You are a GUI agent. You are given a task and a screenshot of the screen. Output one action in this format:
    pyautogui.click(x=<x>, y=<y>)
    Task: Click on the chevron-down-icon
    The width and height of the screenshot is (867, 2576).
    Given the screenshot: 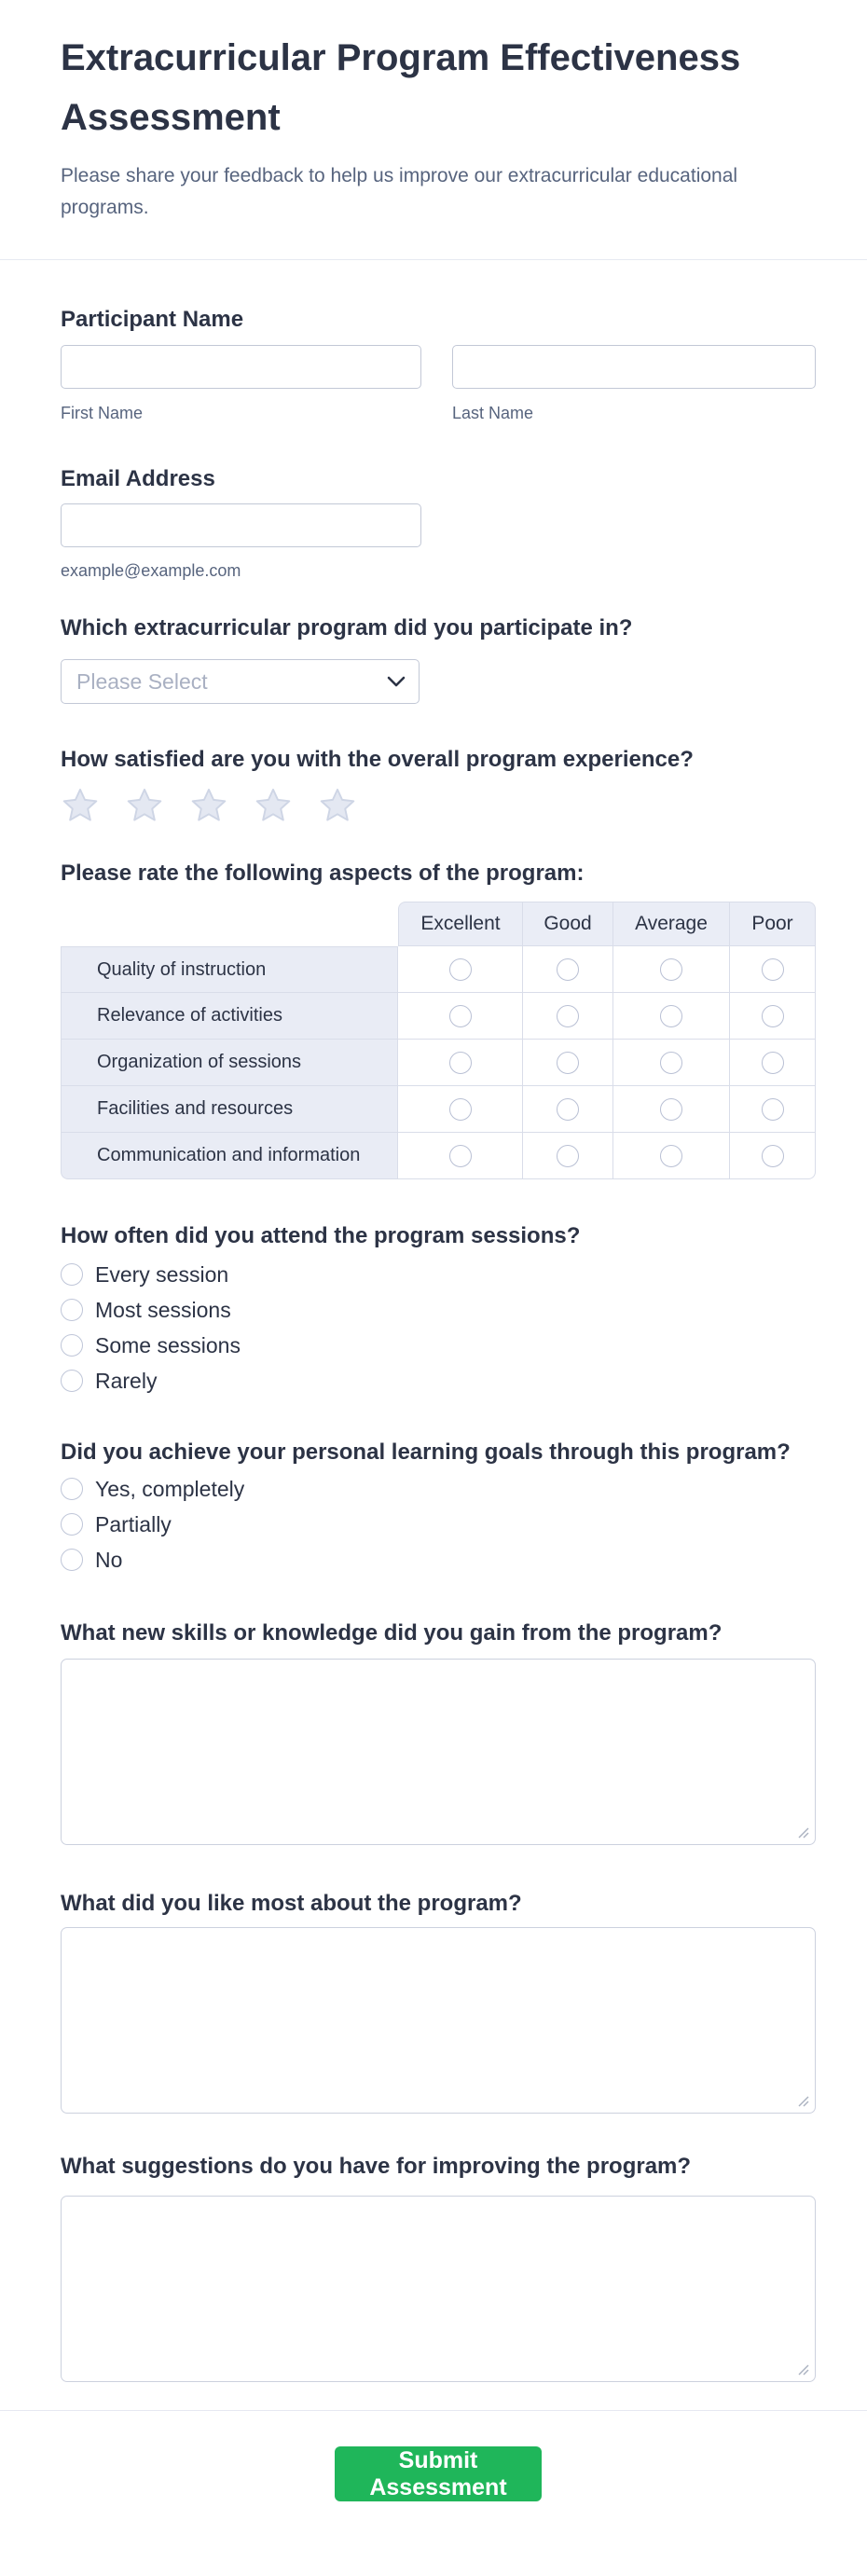 What is the action you would take?
    pyautogui.click(x=396, y=684)
    